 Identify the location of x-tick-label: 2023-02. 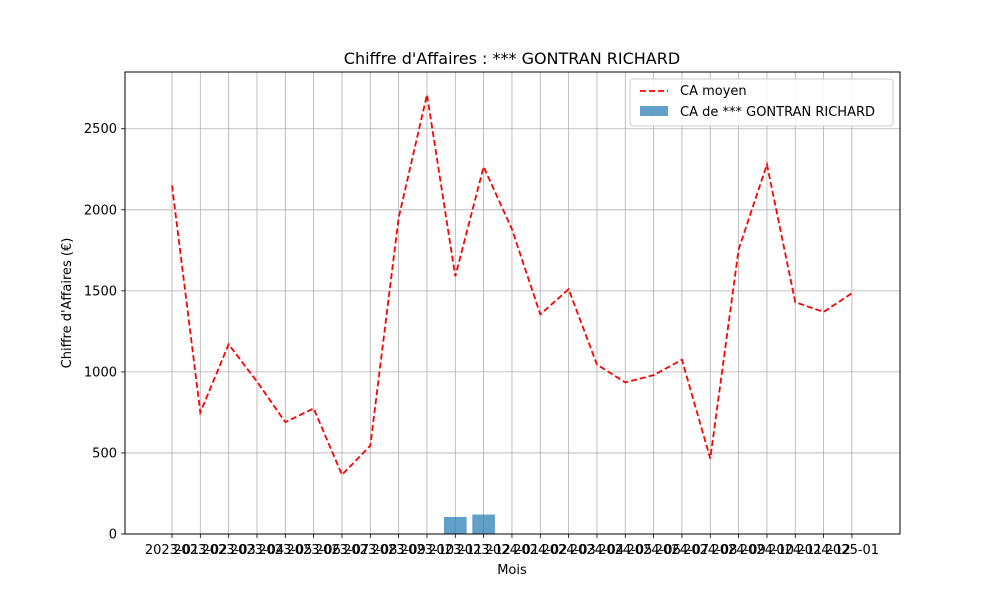
(200, 550).